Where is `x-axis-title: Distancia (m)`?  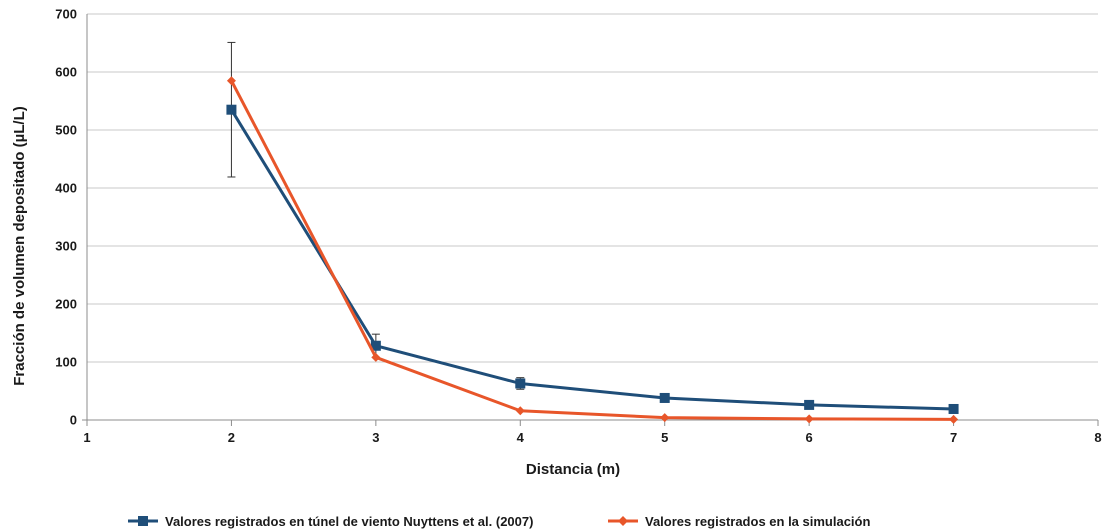
x-axis-title: Distancia (m) is located at coordinates (573, 469).